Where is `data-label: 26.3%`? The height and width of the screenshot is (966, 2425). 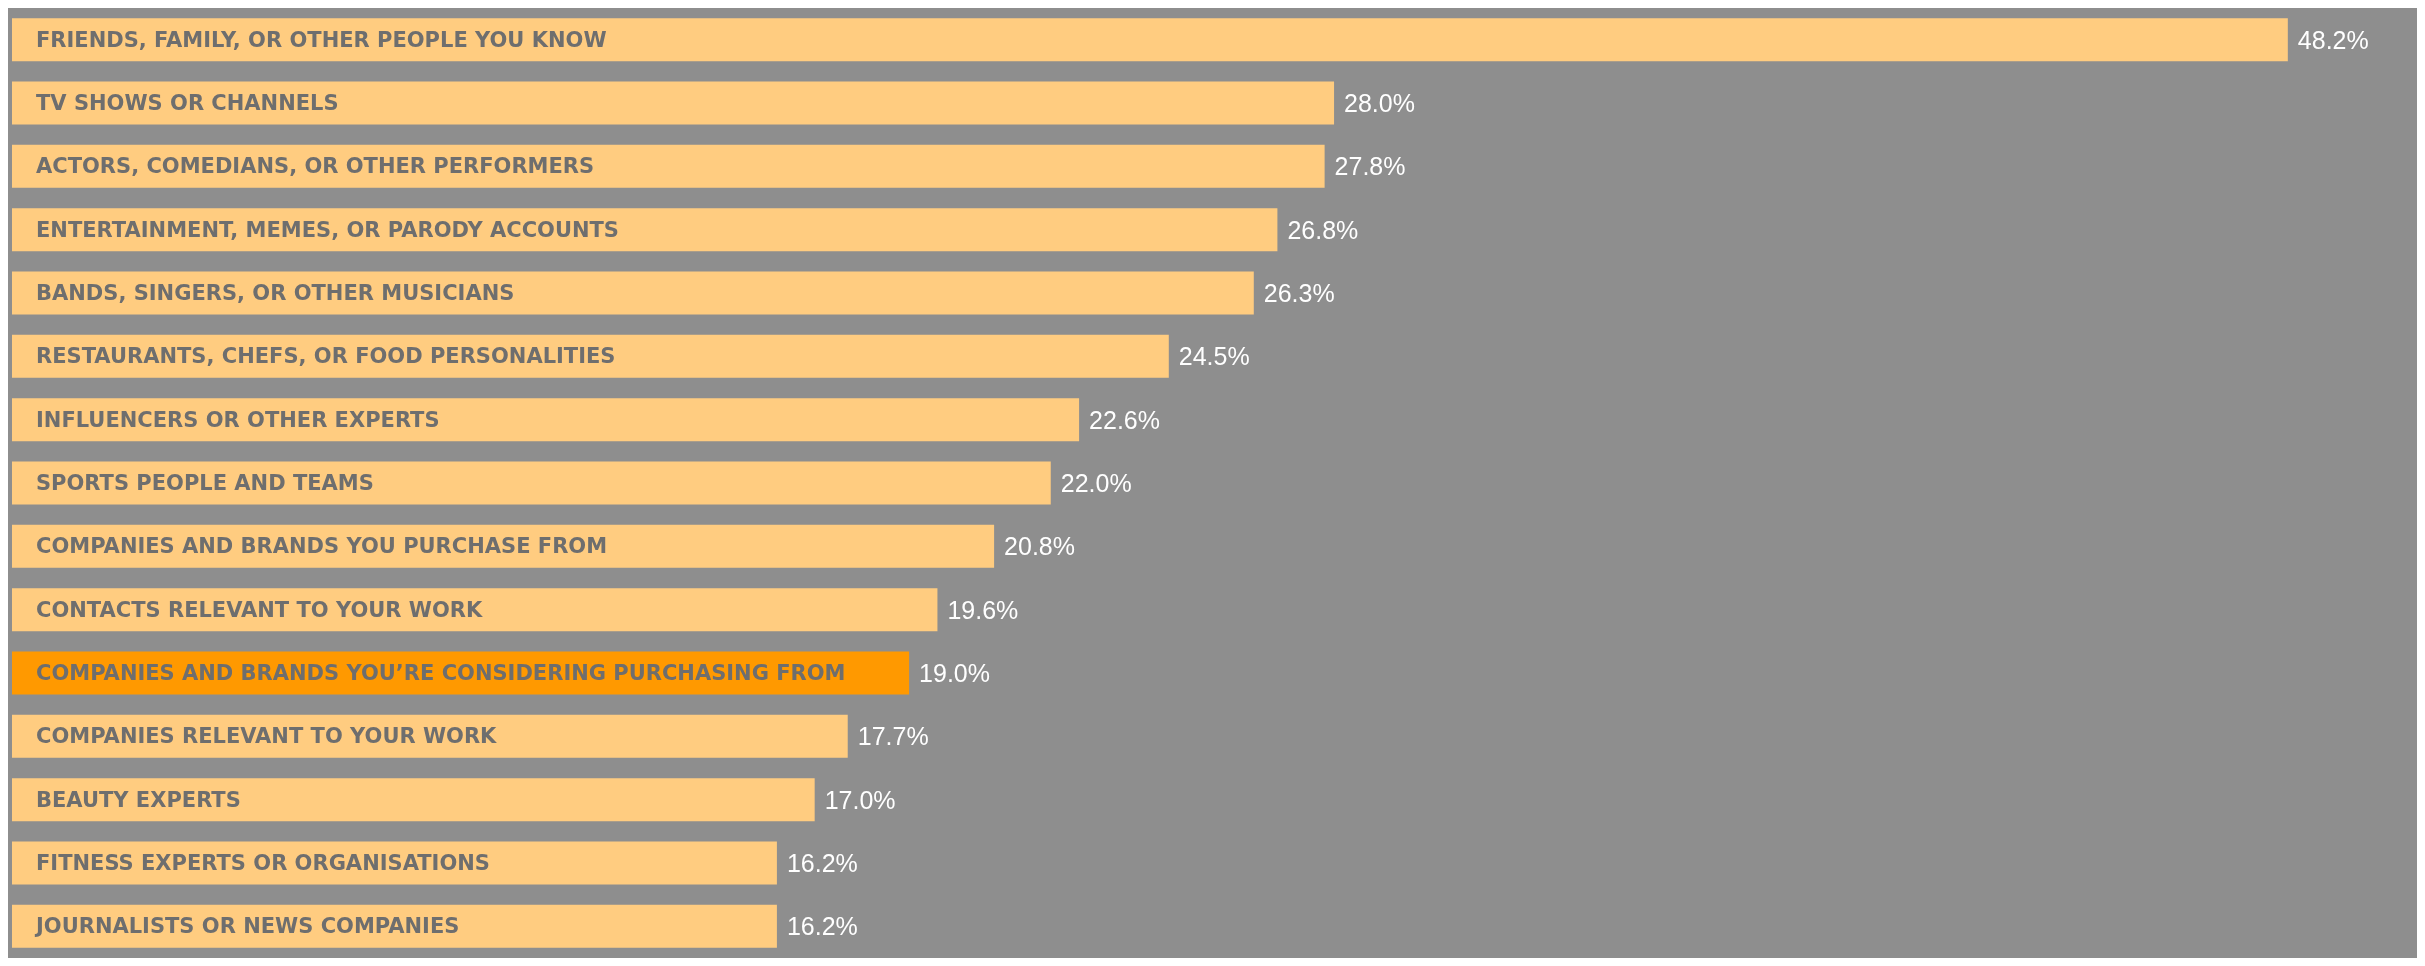 data-label: 26.3% is located at coordinates (1299, 293).